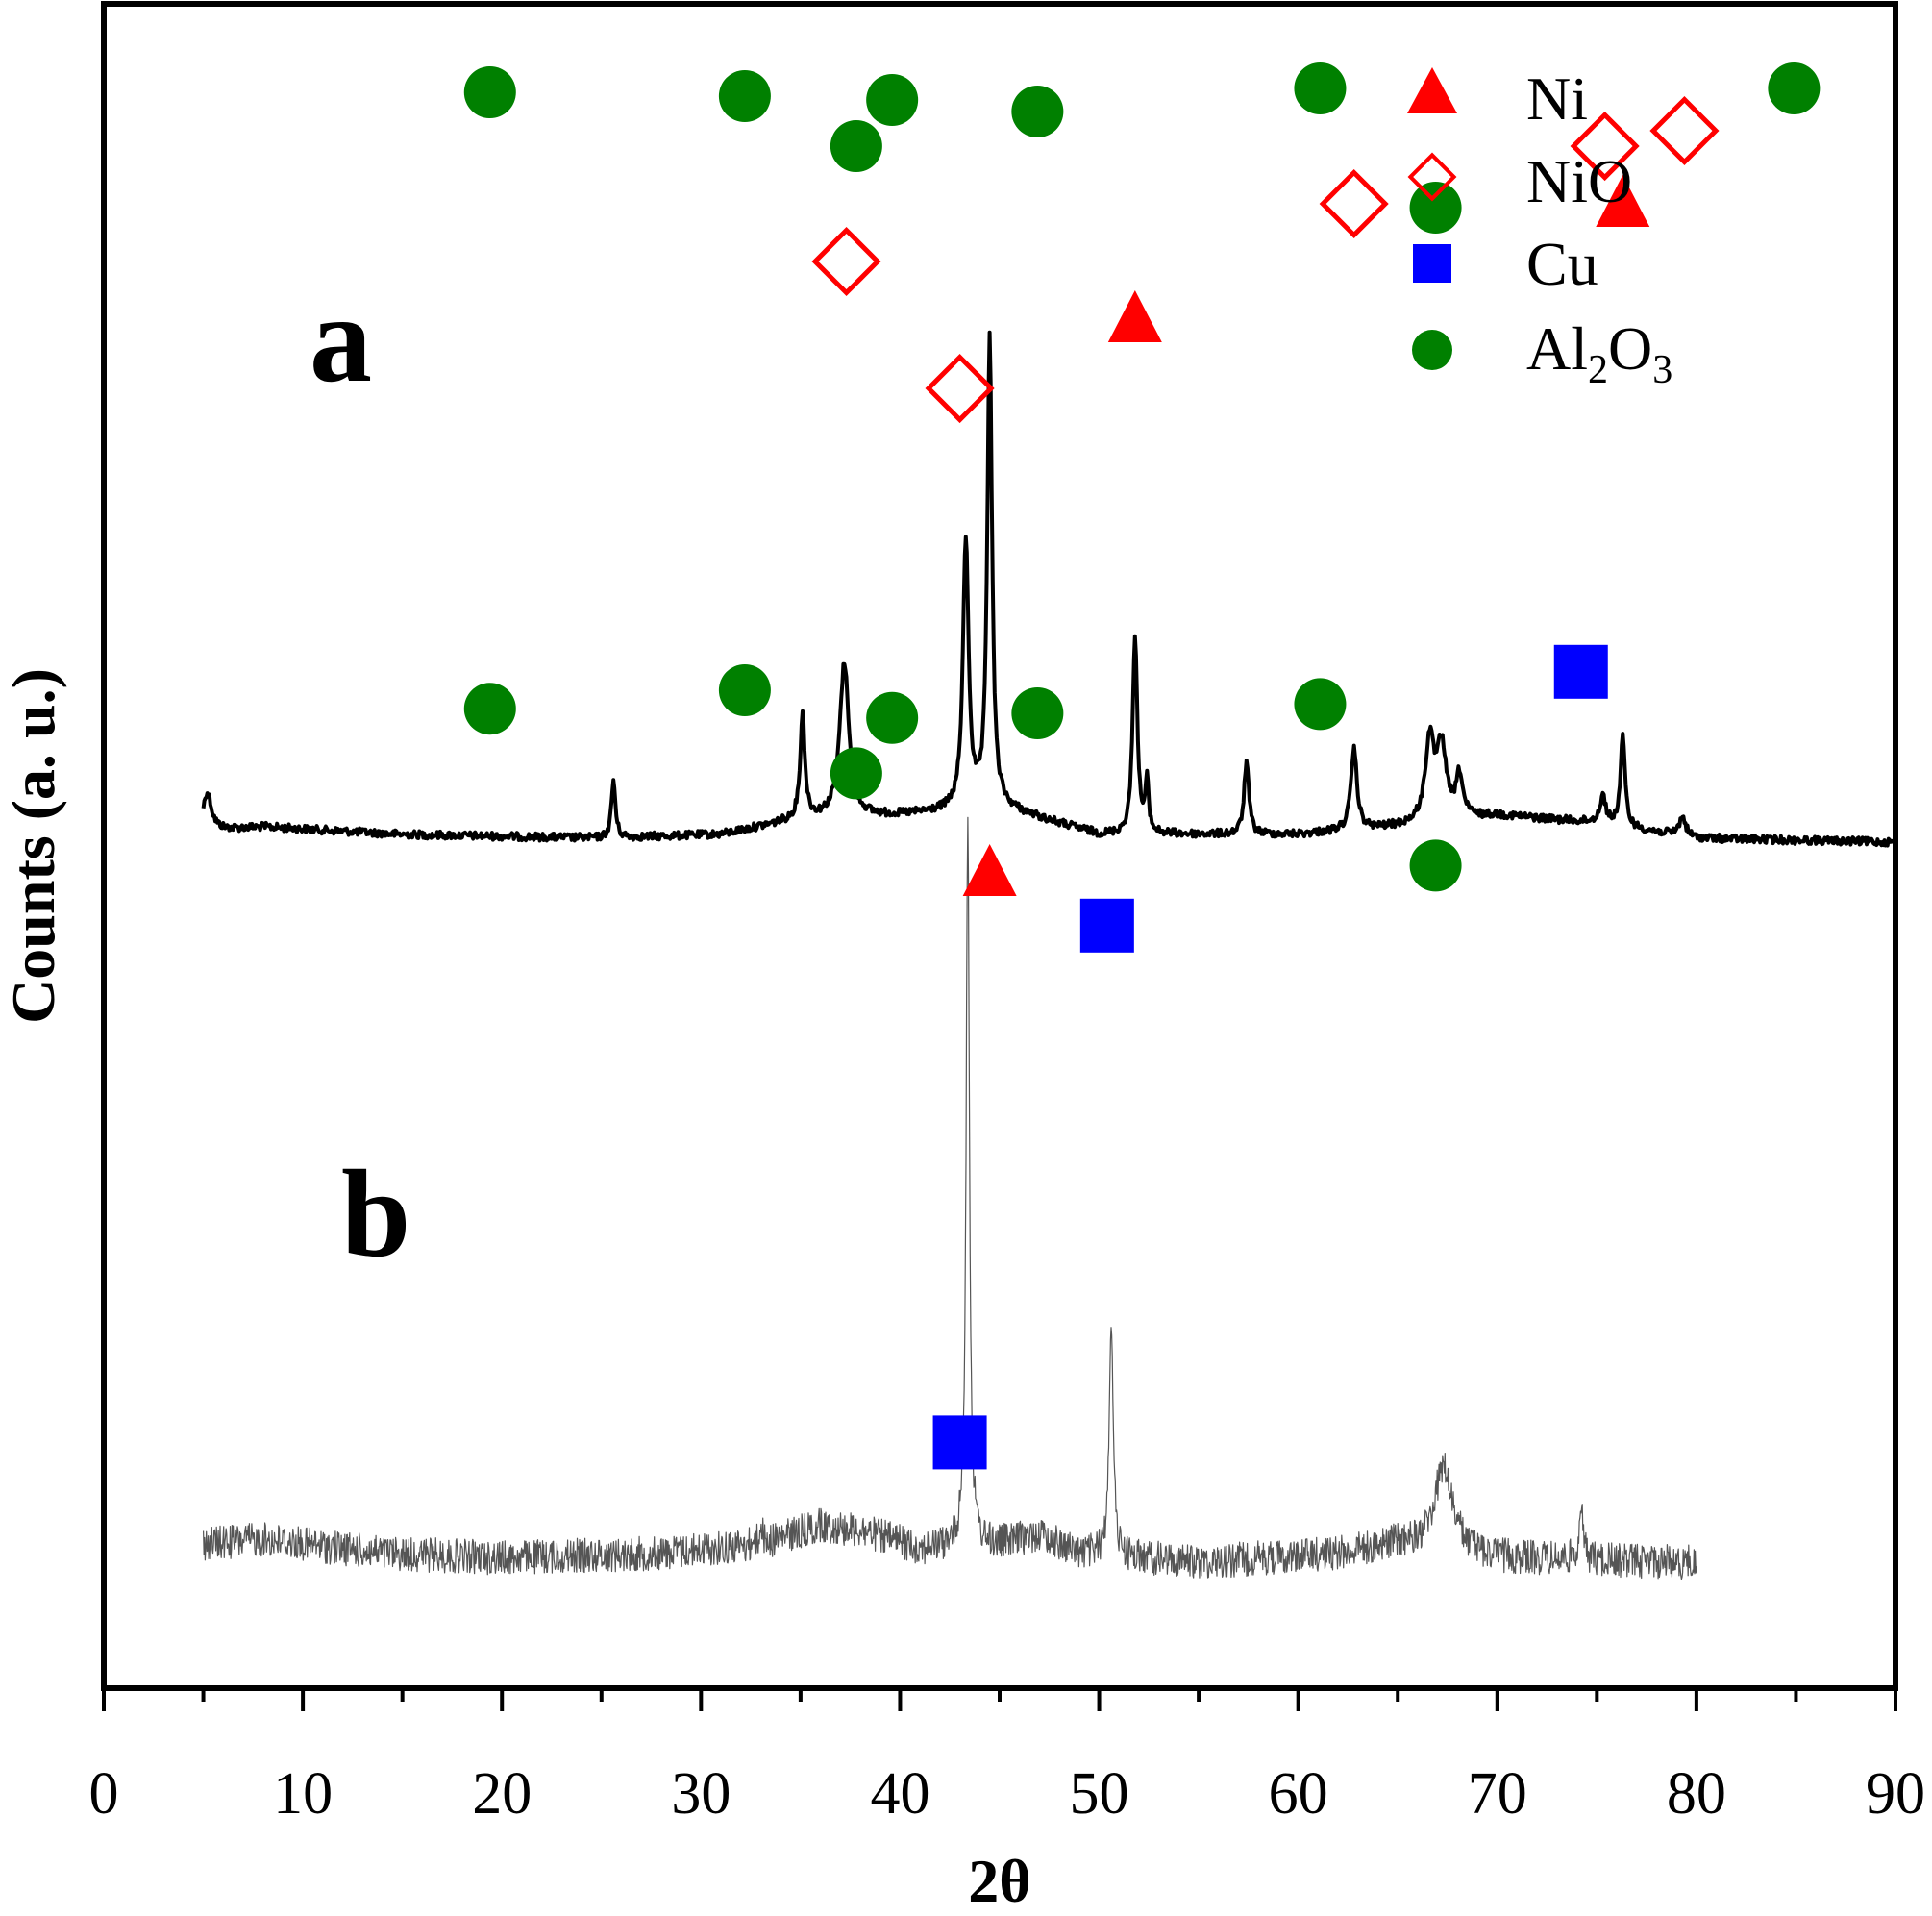 This screenshot has width=1932, height=1916. What do you see at coordinates (1008, 1794) in the screenshot?
I see `x-tick-labels: 0 10 20 30 40 50 60 70 80 90` at bounding box center [1008, 1794].